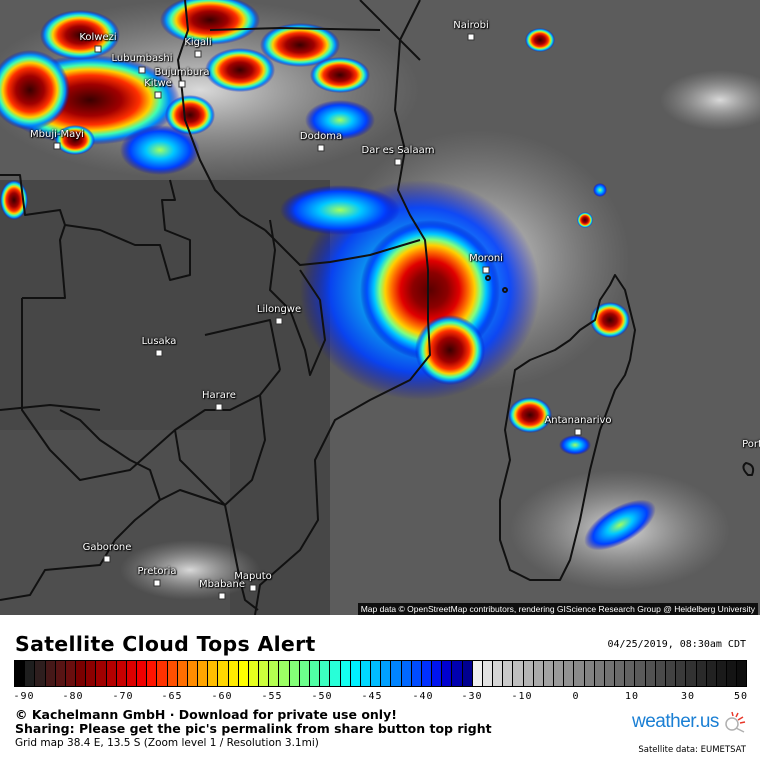  I want to click on city-label: Mbabane, so click(222, 584).